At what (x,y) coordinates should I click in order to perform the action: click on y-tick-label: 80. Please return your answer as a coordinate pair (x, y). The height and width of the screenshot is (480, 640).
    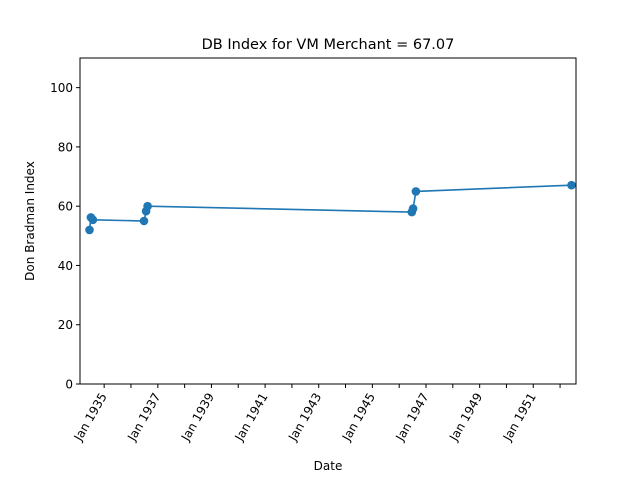
    Looking at the image, I should click on (65, 147).